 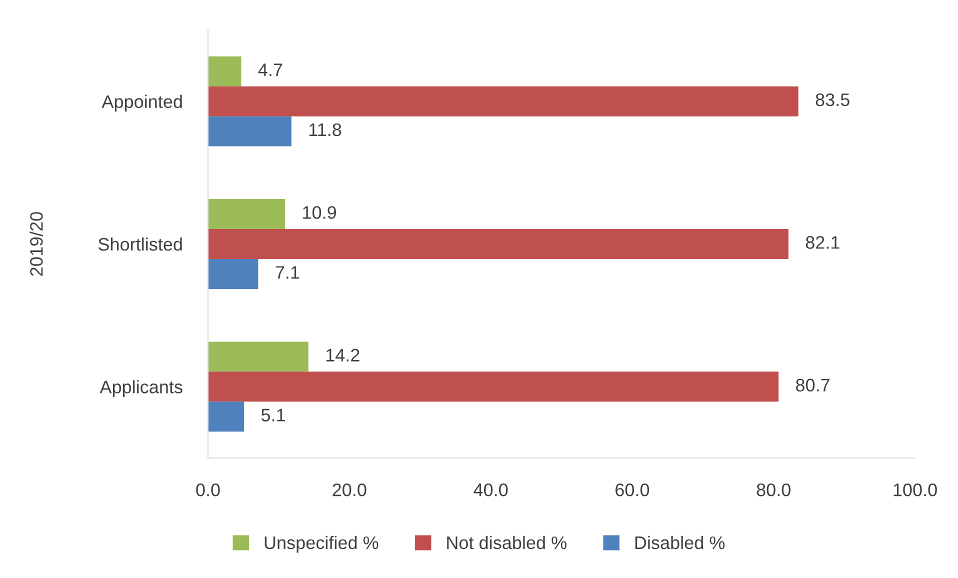 What do you see at coordinates (813, 385) in the screenshot?
I see `data-label: 80.7` at bounding box center [813, 385].